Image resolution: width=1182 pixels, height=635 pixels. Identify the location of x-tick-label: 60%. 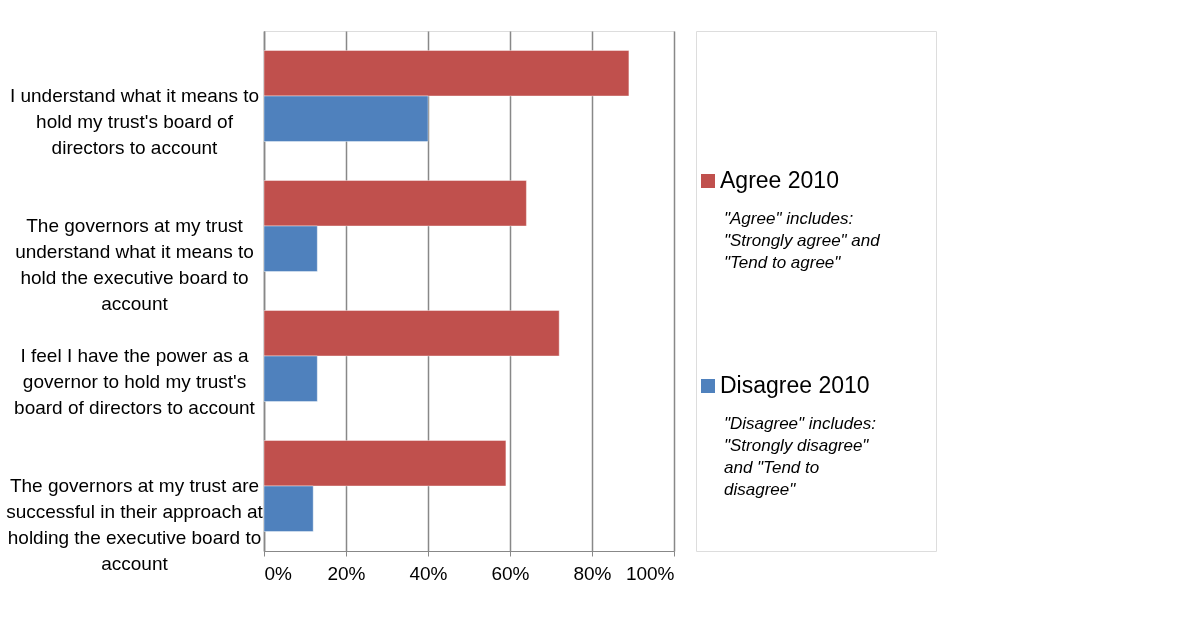
(510, 573).